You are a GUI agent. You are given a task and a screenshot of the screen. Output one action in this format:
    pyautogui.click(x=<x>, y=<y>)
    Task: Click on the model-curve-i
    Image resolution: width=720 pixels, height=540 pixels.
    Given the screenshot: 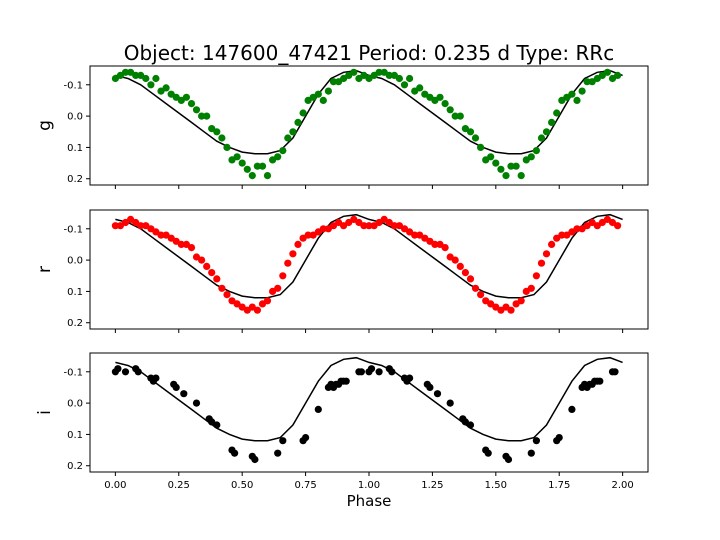 What is the action you would take?
    pyautogui.click(x=369, y=399)
    